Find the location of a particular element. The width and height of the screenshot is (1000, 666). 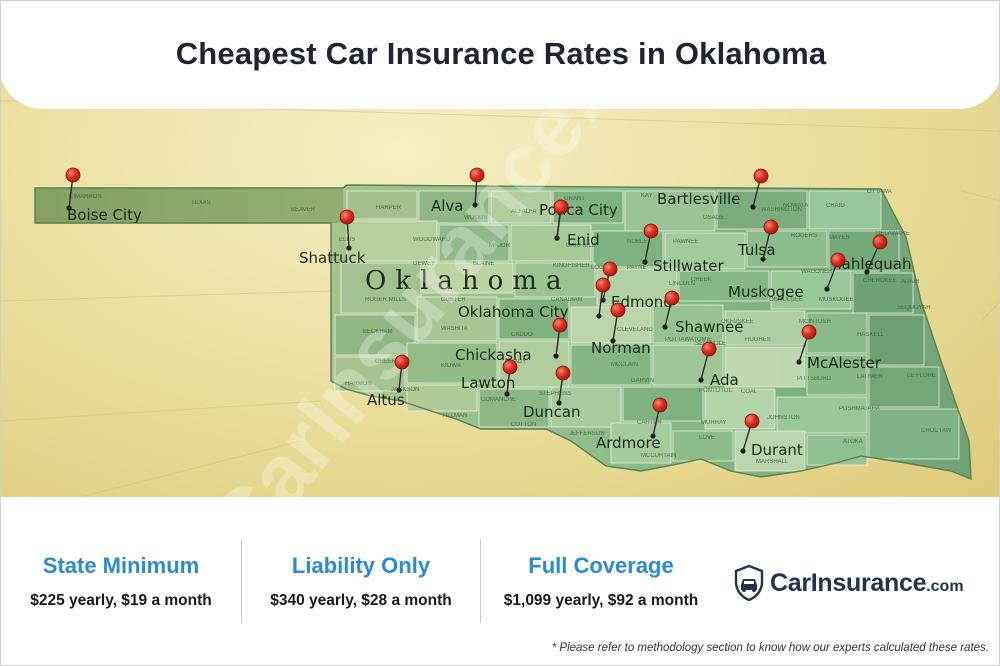

county-label: CLEVELAND is located at coordinates (635, 330).